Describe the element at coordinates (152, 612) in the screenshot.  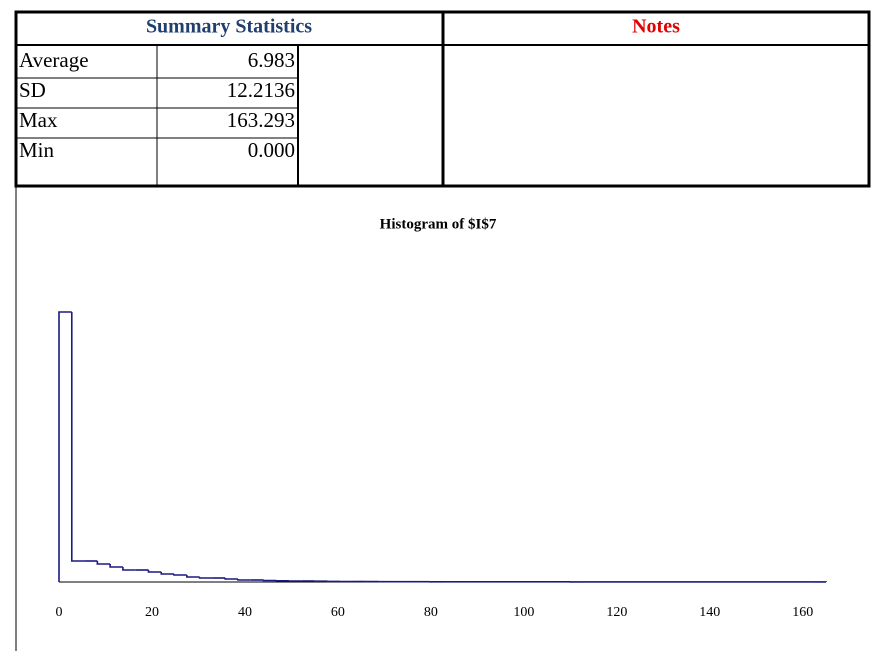
I see `x-tick-label: 20` at that location.